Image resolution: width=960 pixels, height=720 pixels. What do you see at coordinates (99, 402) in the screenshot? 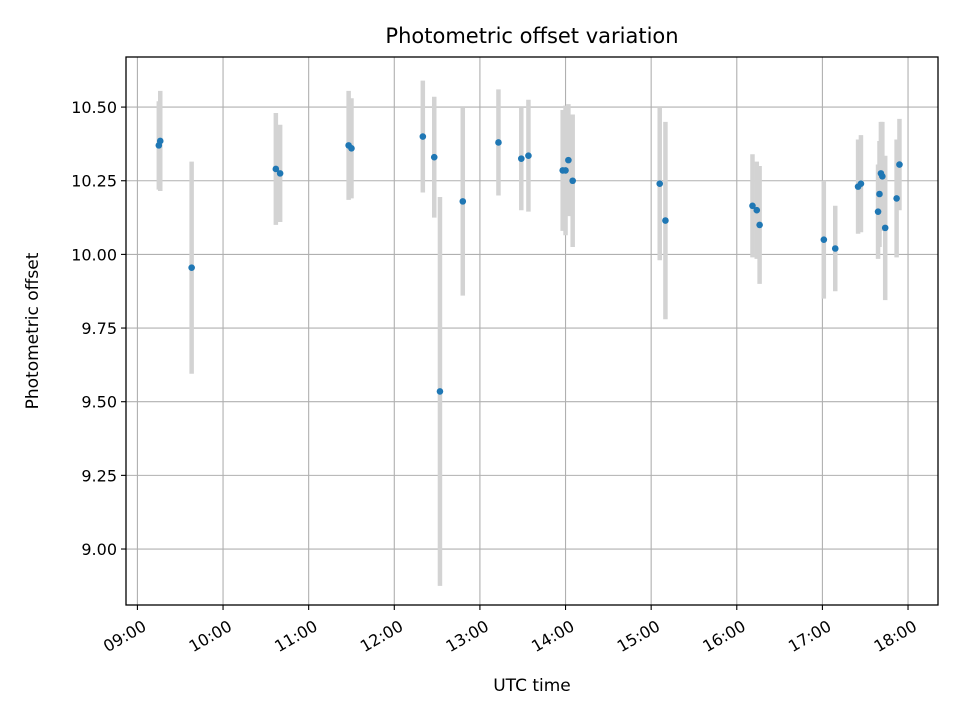
I see `y-tick-label: 9.50` at bounding box center [99, 402].